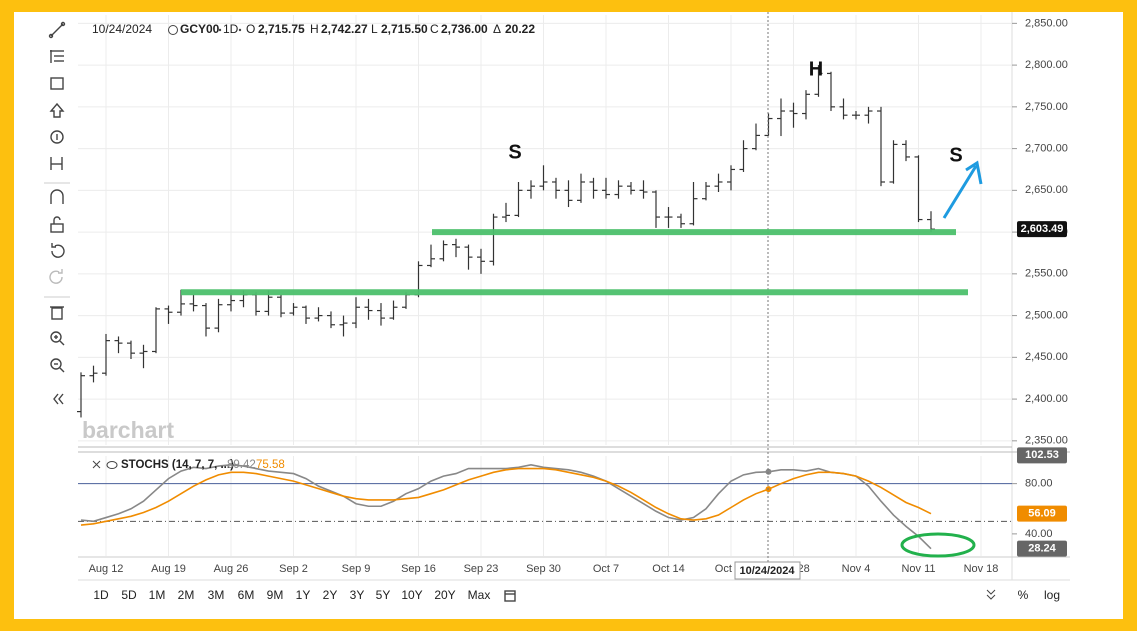  I want to click on price-badge-label: 2,603.49, so click(1042, 229).